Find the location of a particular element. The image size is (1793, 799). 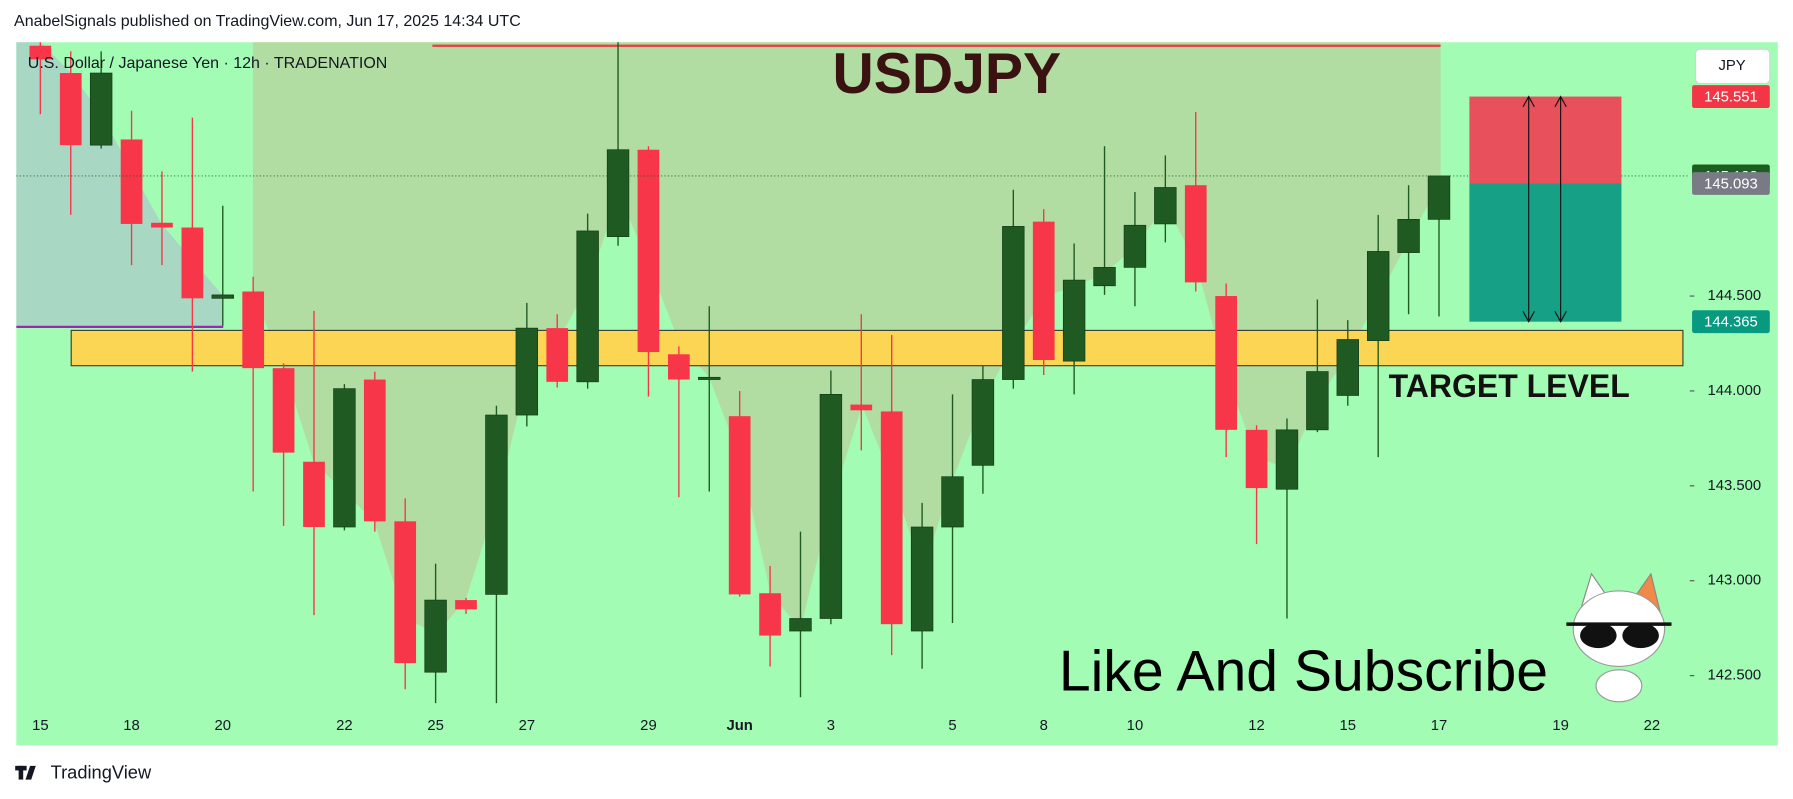

y-tick-label: 143.000 is located at coordinates (1735, 581).